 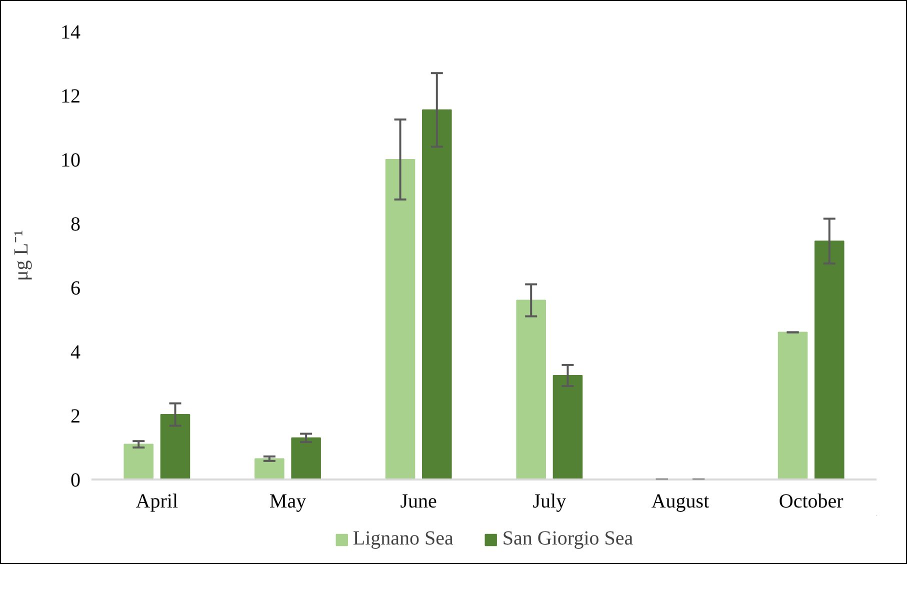 What do you see at coordinates (419, 501) in the screenshot?
I see `x-tick-label: June` at bounding box center [419, 501].